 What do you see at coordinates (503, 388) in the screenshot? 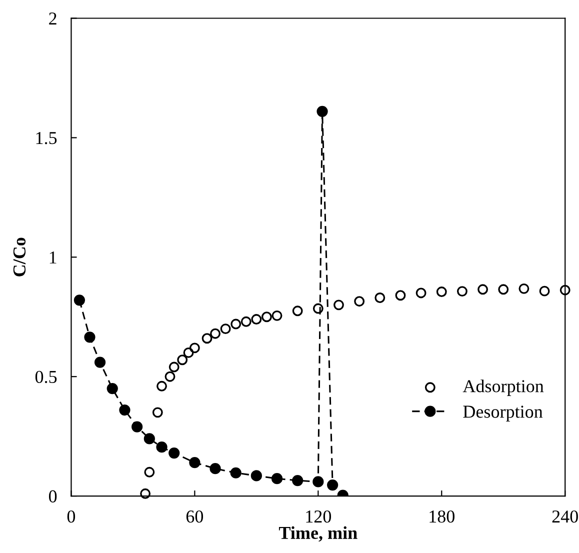
I see `legend-label: Adsorption` at bounding box center [503, 388].